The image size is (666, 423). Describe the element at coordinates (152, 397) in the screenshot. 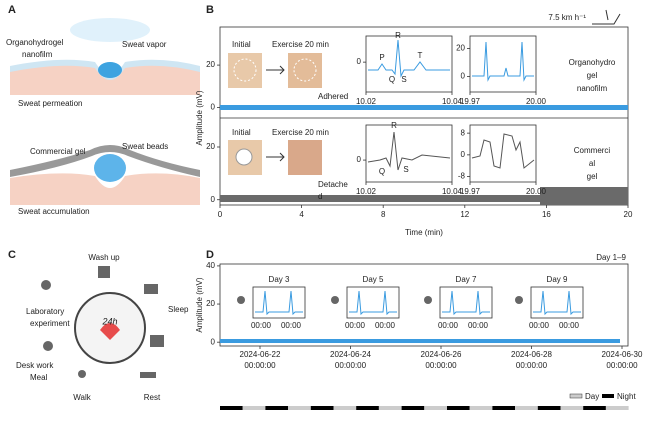

I see `activity: Rest` at that location.